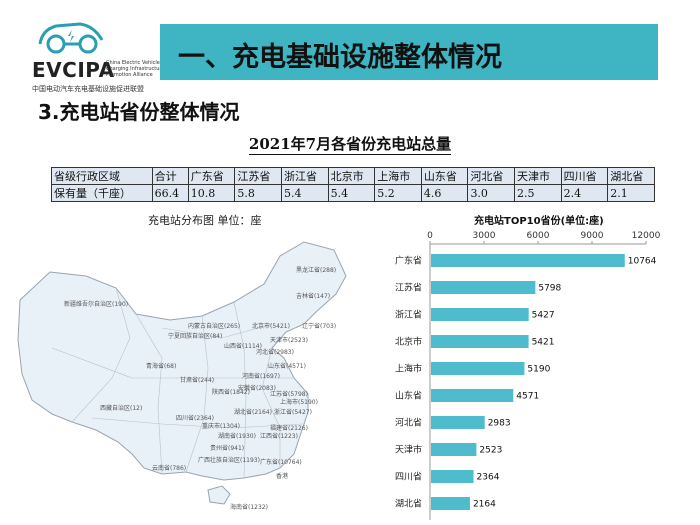 The image size is (700, 525). What do you see at coordinates (538, 193) in the screenshot?
I see `table-cell: 2.5` at bounding box center [538, 193].